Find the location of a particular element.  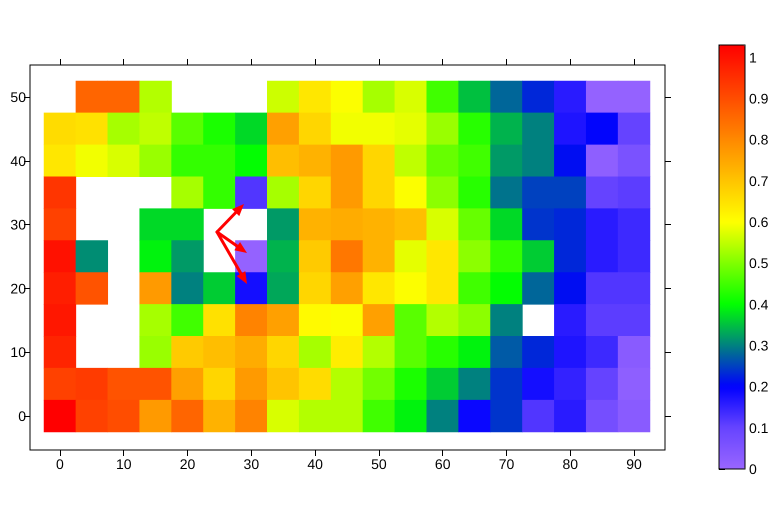

x-tick-label: 60 is located at coordinates (442, 464).